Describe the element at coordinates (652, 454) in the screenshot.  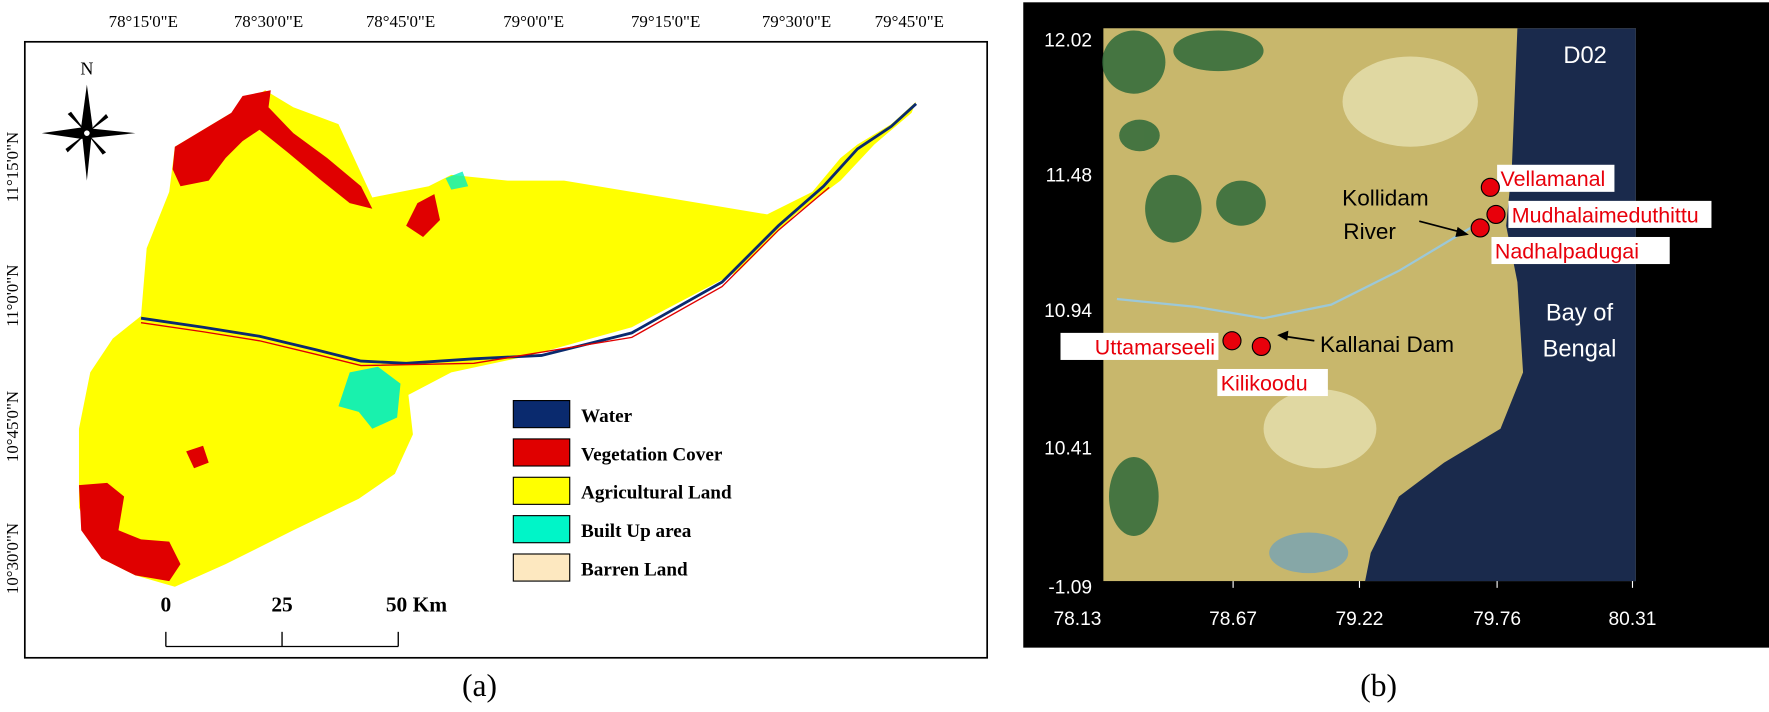
I see `legend-label: Vegetation Cover` at that location.